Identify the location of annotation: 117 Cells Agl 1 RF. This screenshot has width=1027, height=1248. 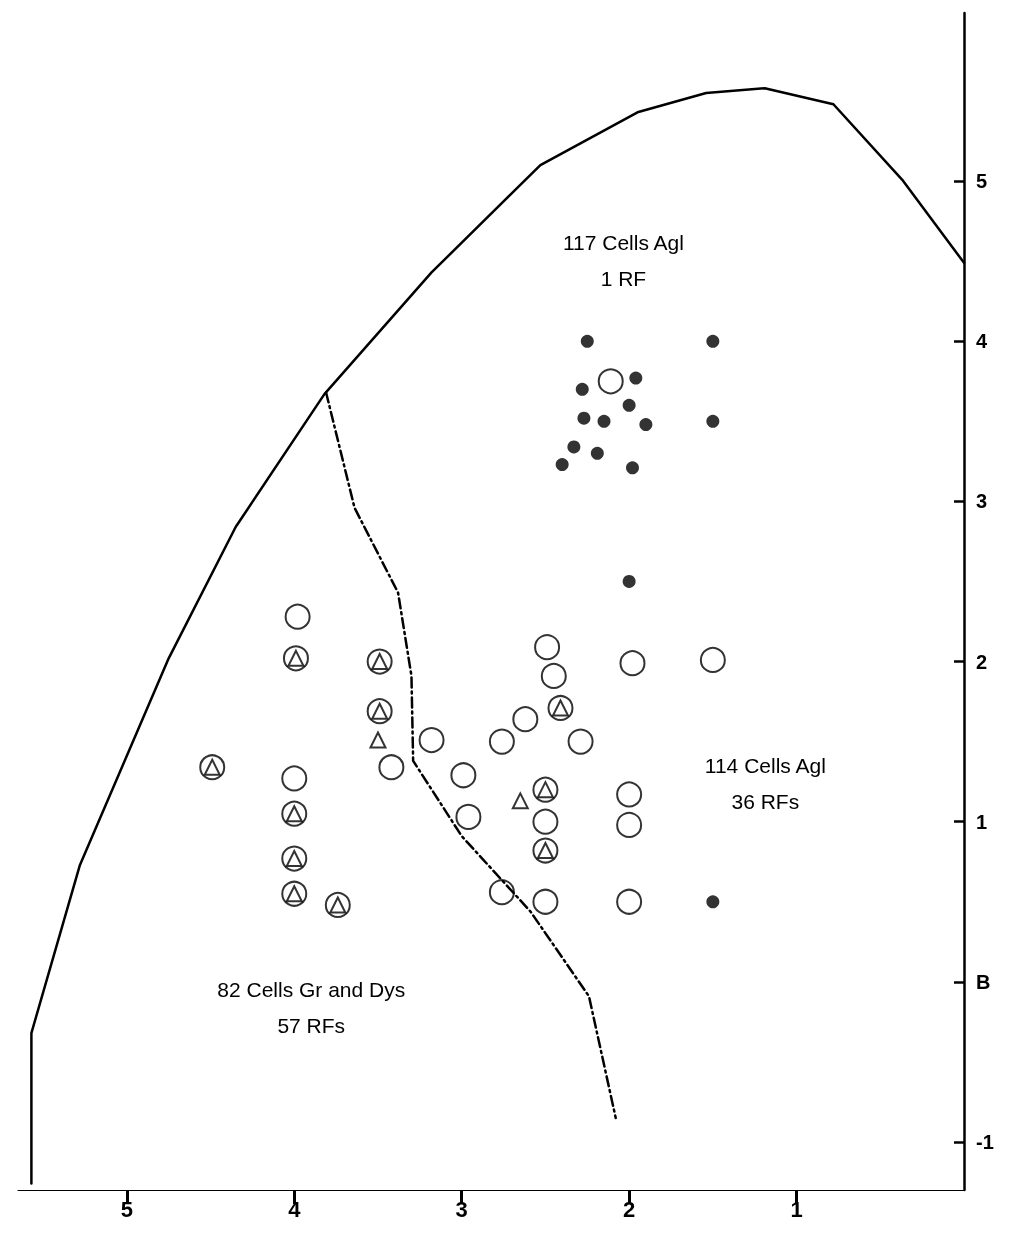
(623, 260).